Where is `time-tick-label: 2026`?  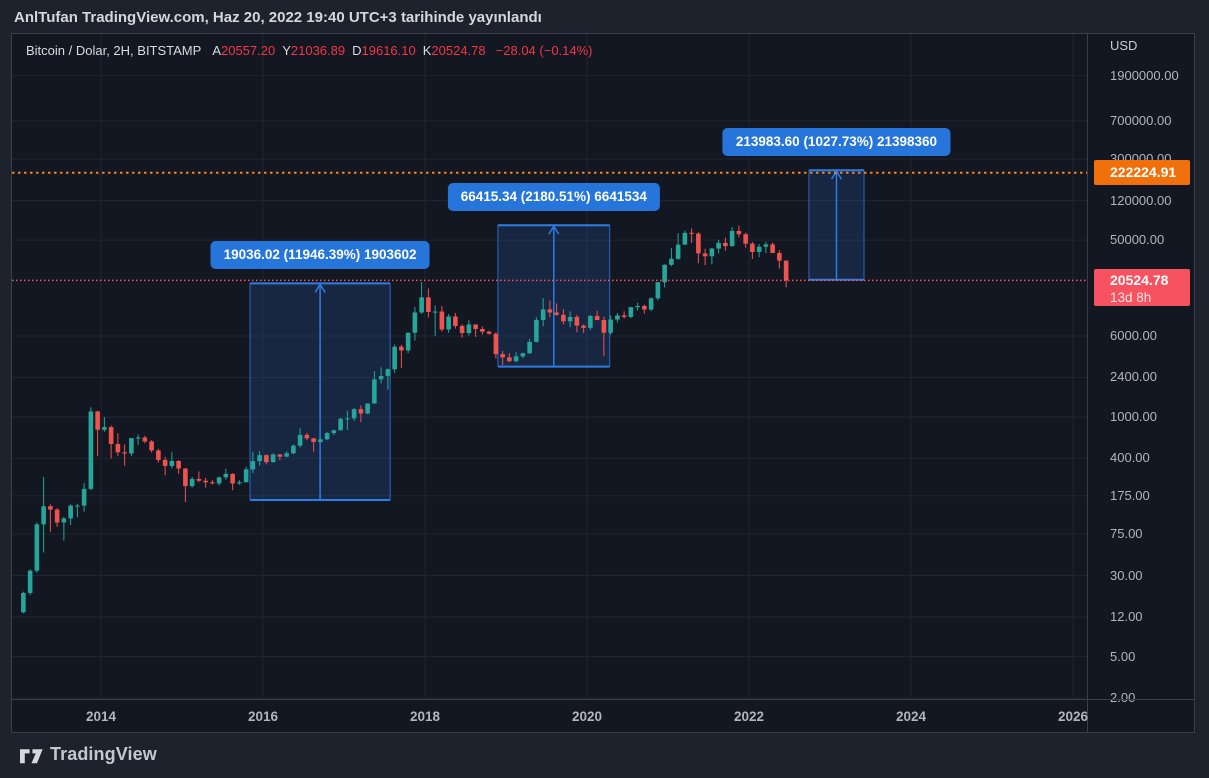
time-tick-label: 2026 is located at coordinates (1073, 716).